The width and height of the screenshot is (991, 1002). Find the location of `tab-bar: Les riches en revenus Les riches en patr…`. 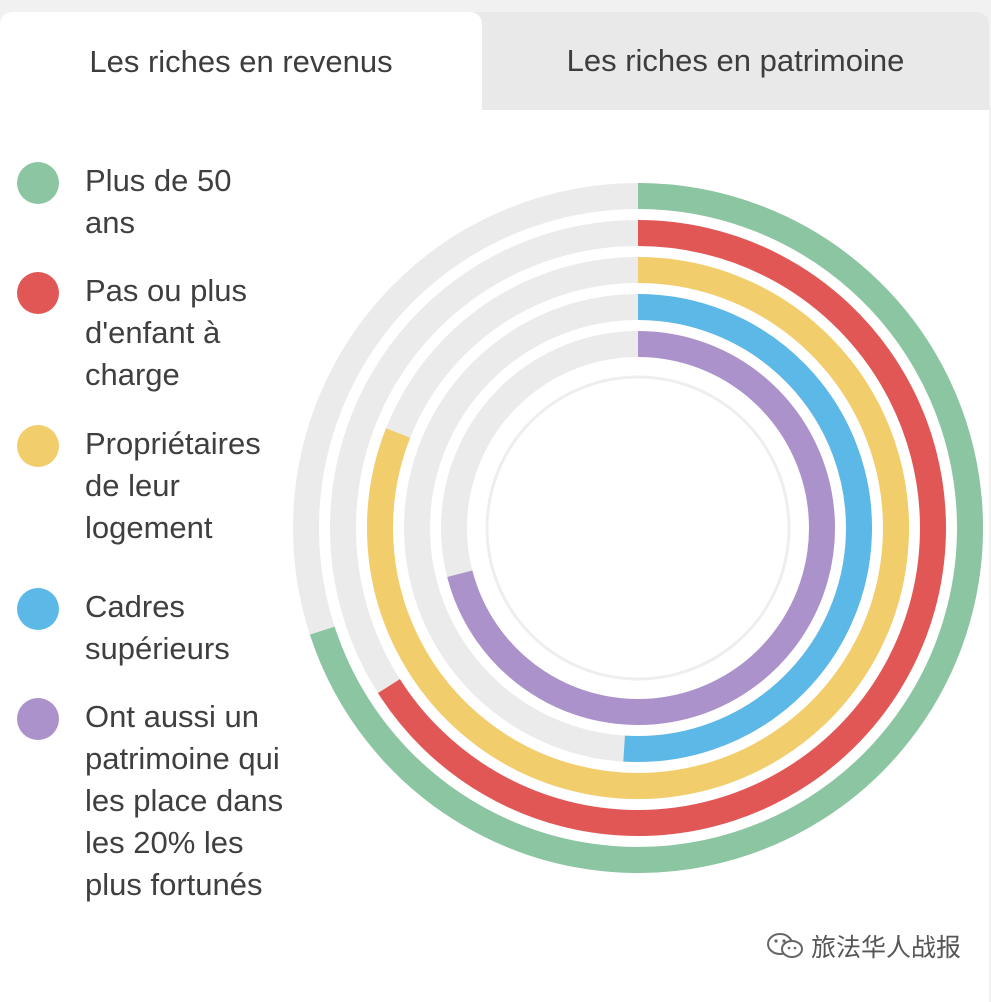

tab-bar: Les riches en revenus Les riches en patr… is located at coordinates (494, 62).